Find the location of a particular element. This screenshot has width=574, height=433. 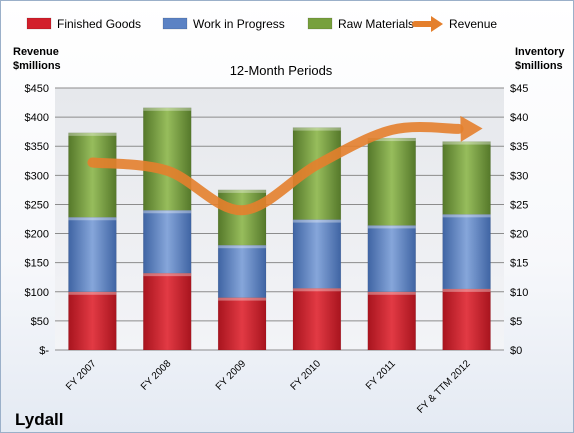

right-tick-label: $45 is located at coordinates (519, 89).